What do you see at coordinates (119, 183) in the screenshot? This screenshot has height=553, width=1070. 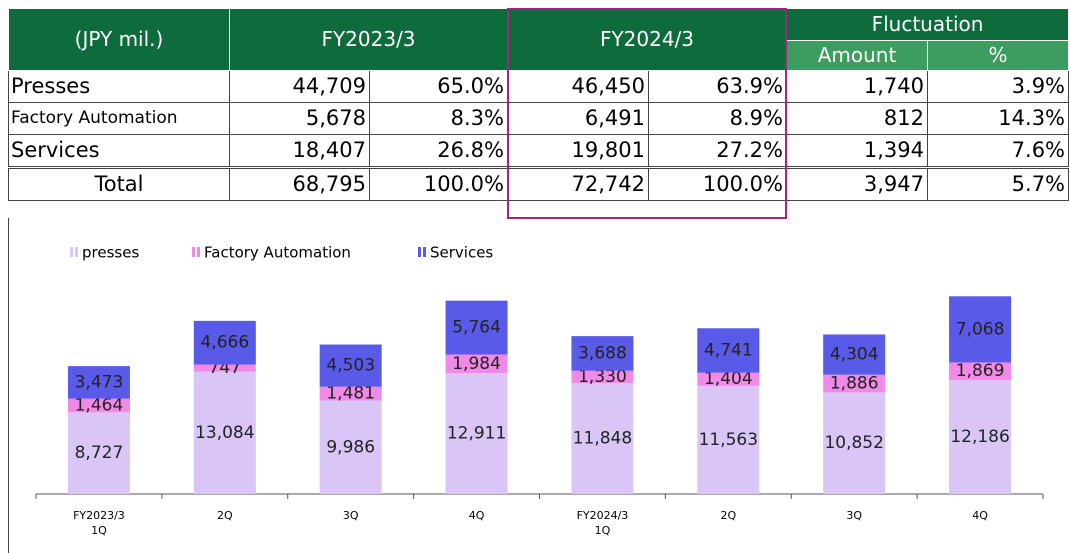 I see `table-cell: Total` at bounding box center [119, 183].